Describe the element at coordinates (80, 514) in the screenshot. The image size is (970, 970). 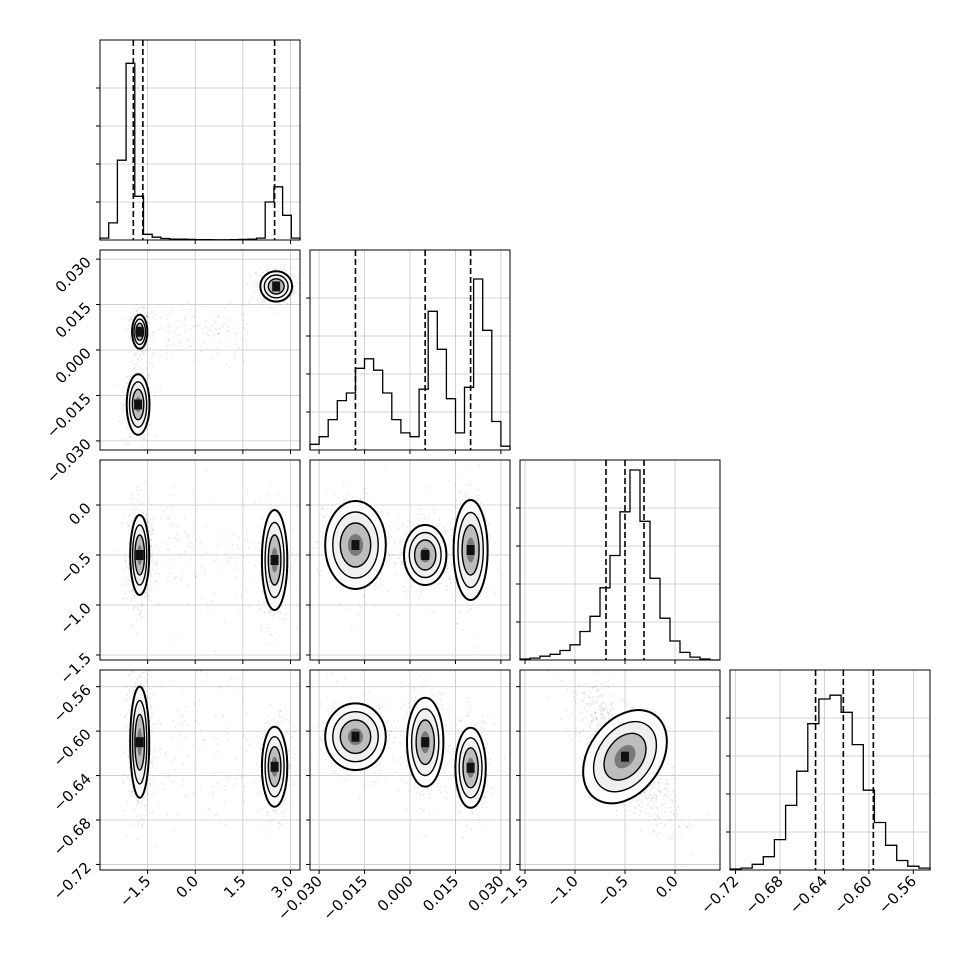
I see `y-tick-label: 0.0` at that location.